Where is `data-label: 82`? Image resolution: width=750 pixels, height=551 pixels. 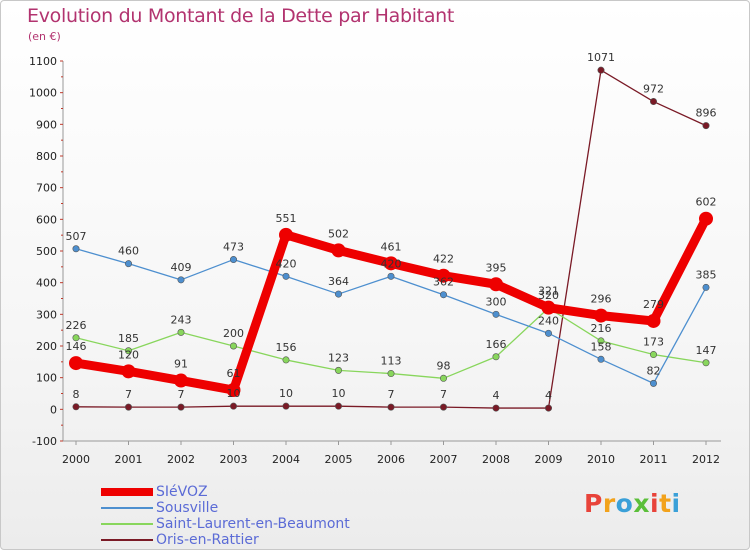 data-label: 82 is located at coordinates (654, 370).